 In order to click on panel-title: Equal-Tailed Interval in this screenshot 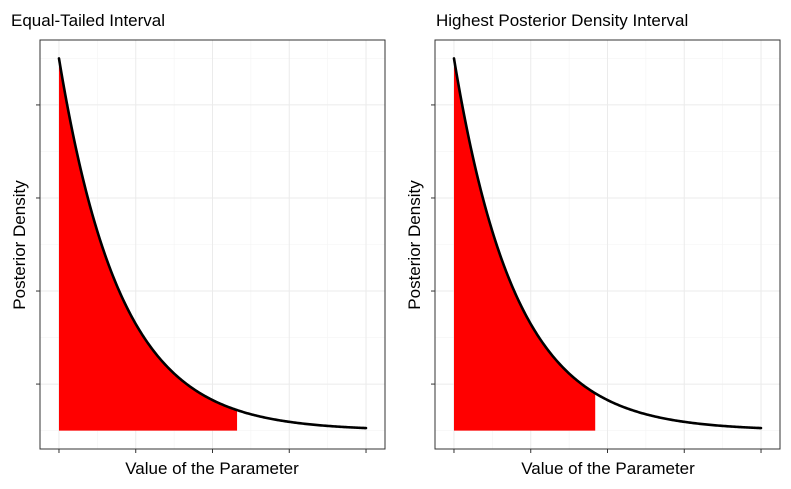, I will do `click(88, 20)`.